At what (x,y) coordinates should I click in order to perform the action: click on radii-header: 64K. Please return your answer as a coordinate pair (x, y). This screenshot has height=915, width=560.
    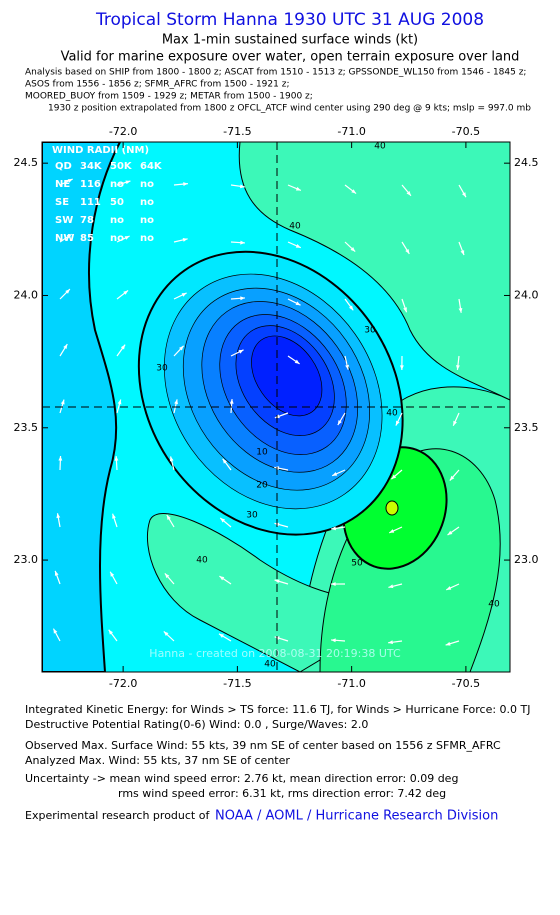
    Looking at the image, I should click on (151, 166).